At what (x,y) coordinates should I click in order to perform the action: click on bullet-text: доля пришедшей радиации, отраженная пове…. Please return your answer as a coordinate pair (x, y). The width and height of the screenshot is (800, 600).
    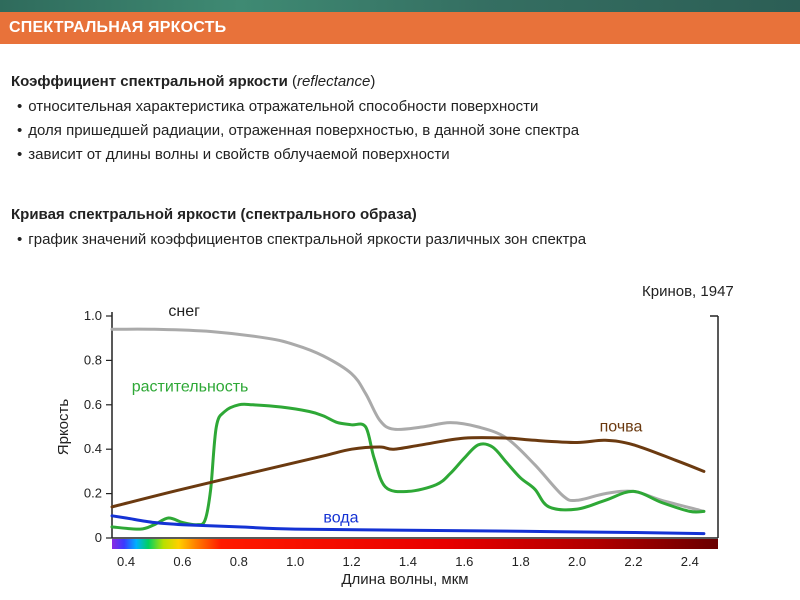
    Looking at the image, I should click on (304, 130).